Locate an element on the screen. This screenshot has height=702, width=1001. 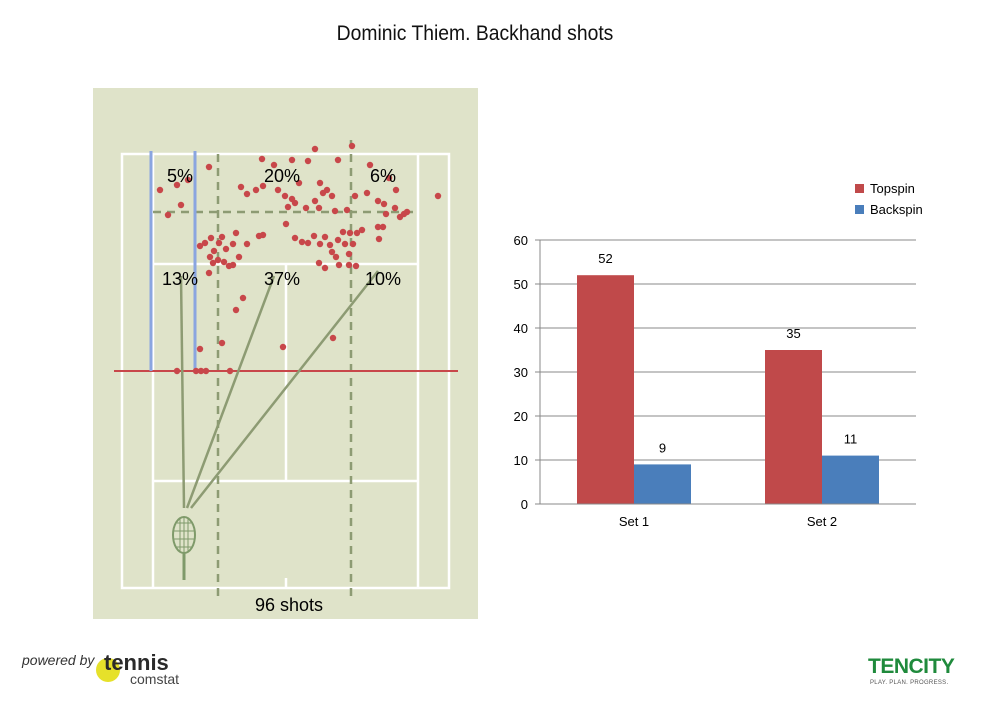
x-tick-label: Set 2 is located at coordinates (822, 521).